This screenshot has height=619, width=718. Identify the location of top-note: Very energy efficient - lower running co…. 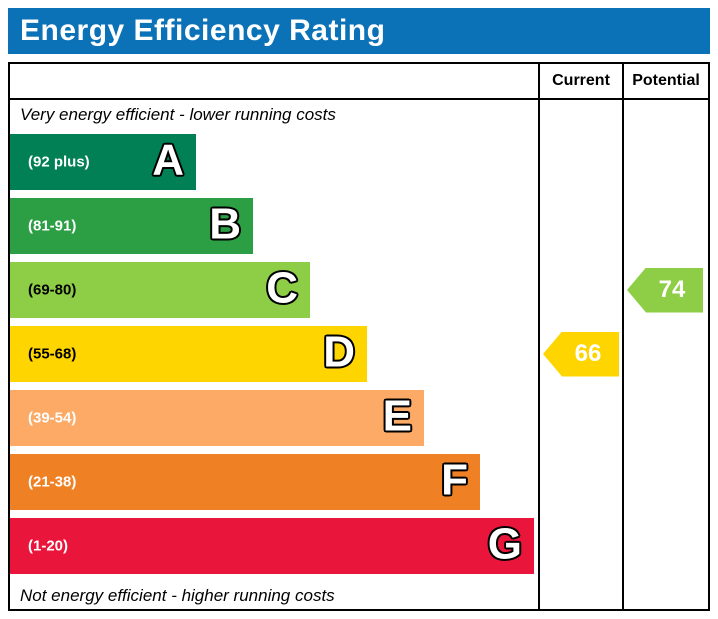
(178, 114).